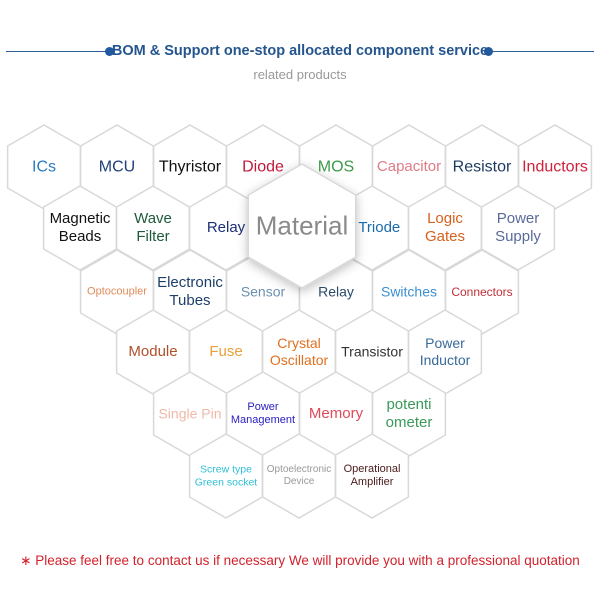 This screenshot has height=600, width=600. What do you see at coordinates (555, 167) in the screenshot?
I see `product-label: Inductors` at bounding box center [555, 167].